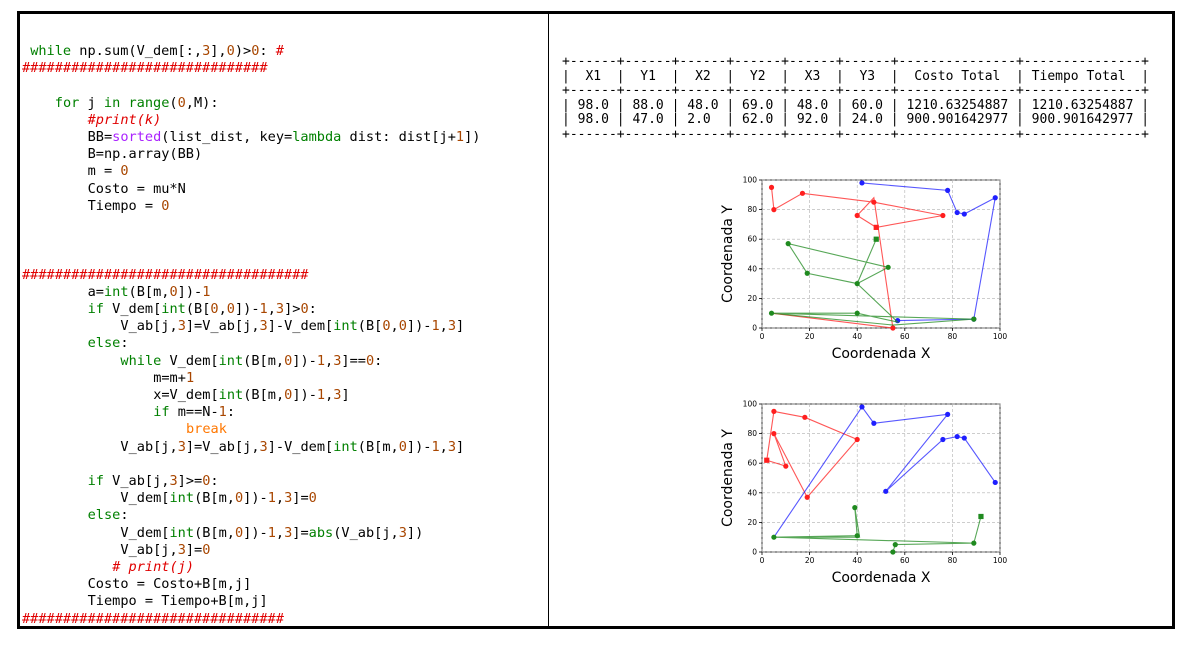 The image size is (1190, 646). Describe the element at coordinates (214, 498) in the screenshot. I see `code-token: (B[m,` at that location.